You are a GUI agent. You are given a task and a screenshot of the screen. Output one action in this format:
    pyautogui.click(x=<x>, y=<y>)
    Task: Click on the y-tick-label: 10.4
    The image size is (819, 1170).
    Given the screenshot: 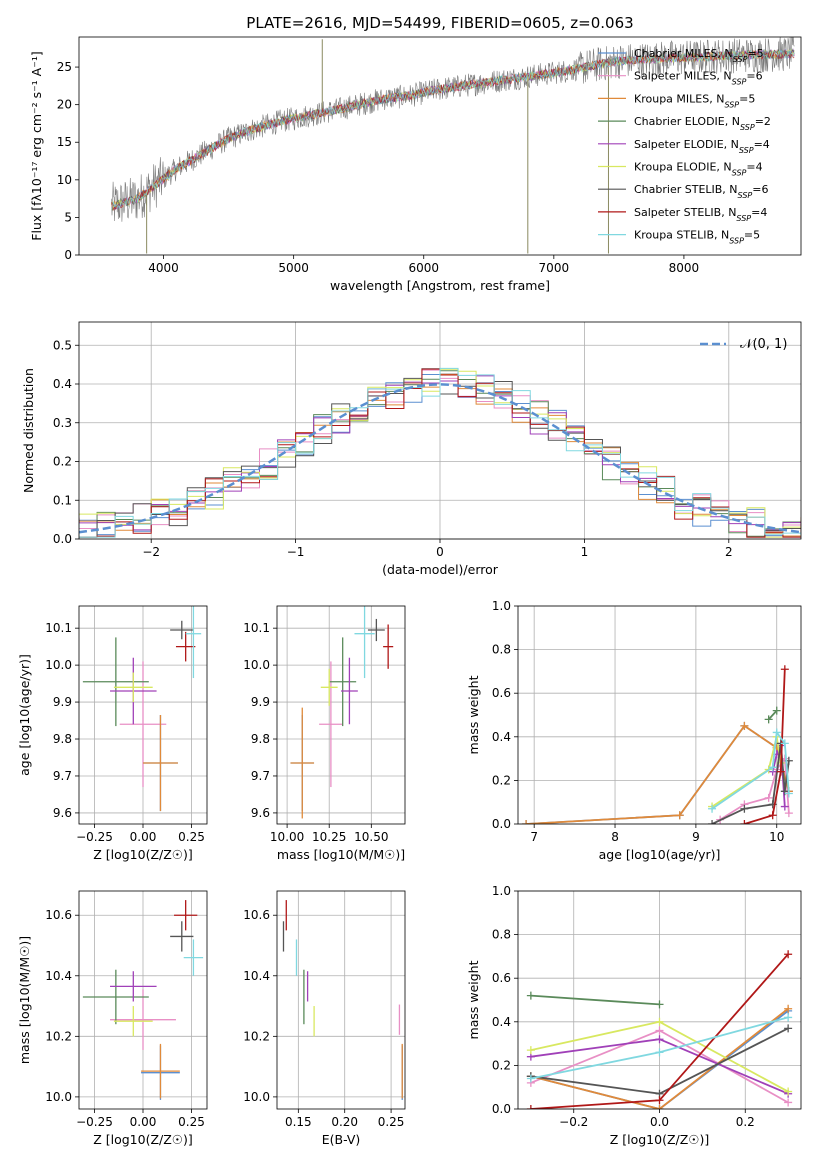 What is the action you would take?
    pyautogui.click(x=256, y=976)
    